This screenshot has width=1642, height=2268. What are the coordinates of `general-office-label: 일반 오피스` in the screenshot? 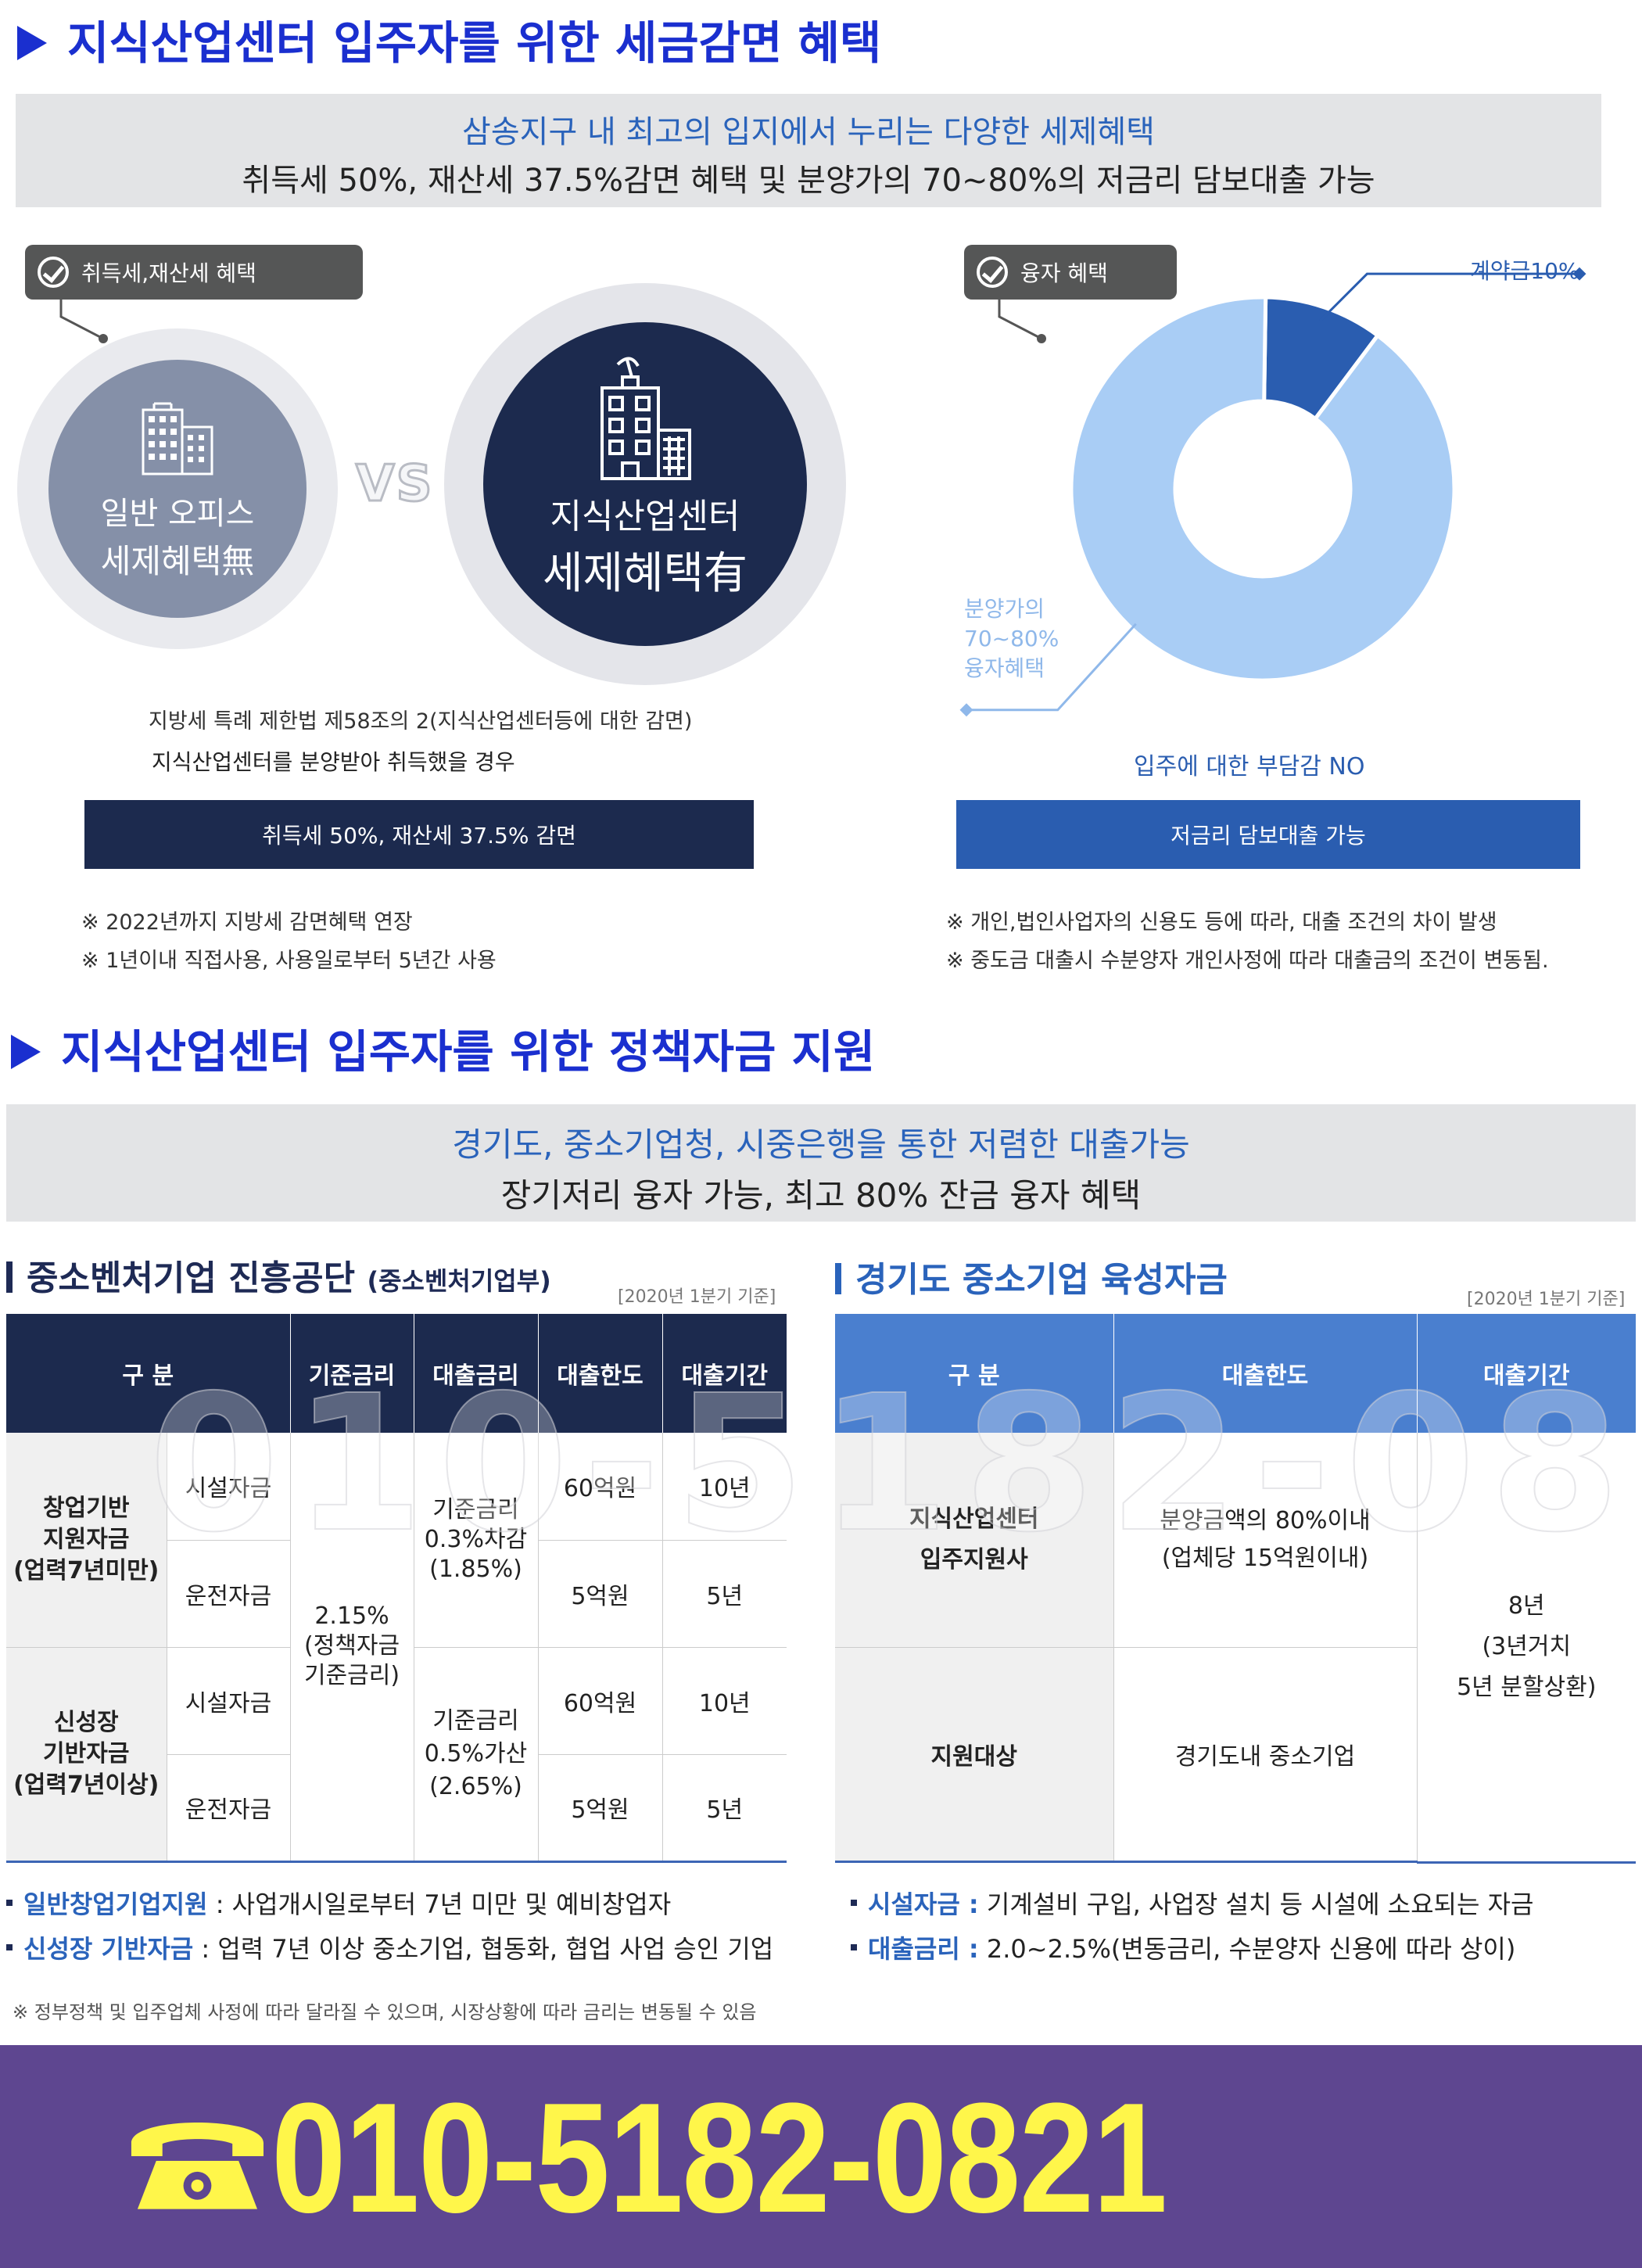 It's located at (177, 514).